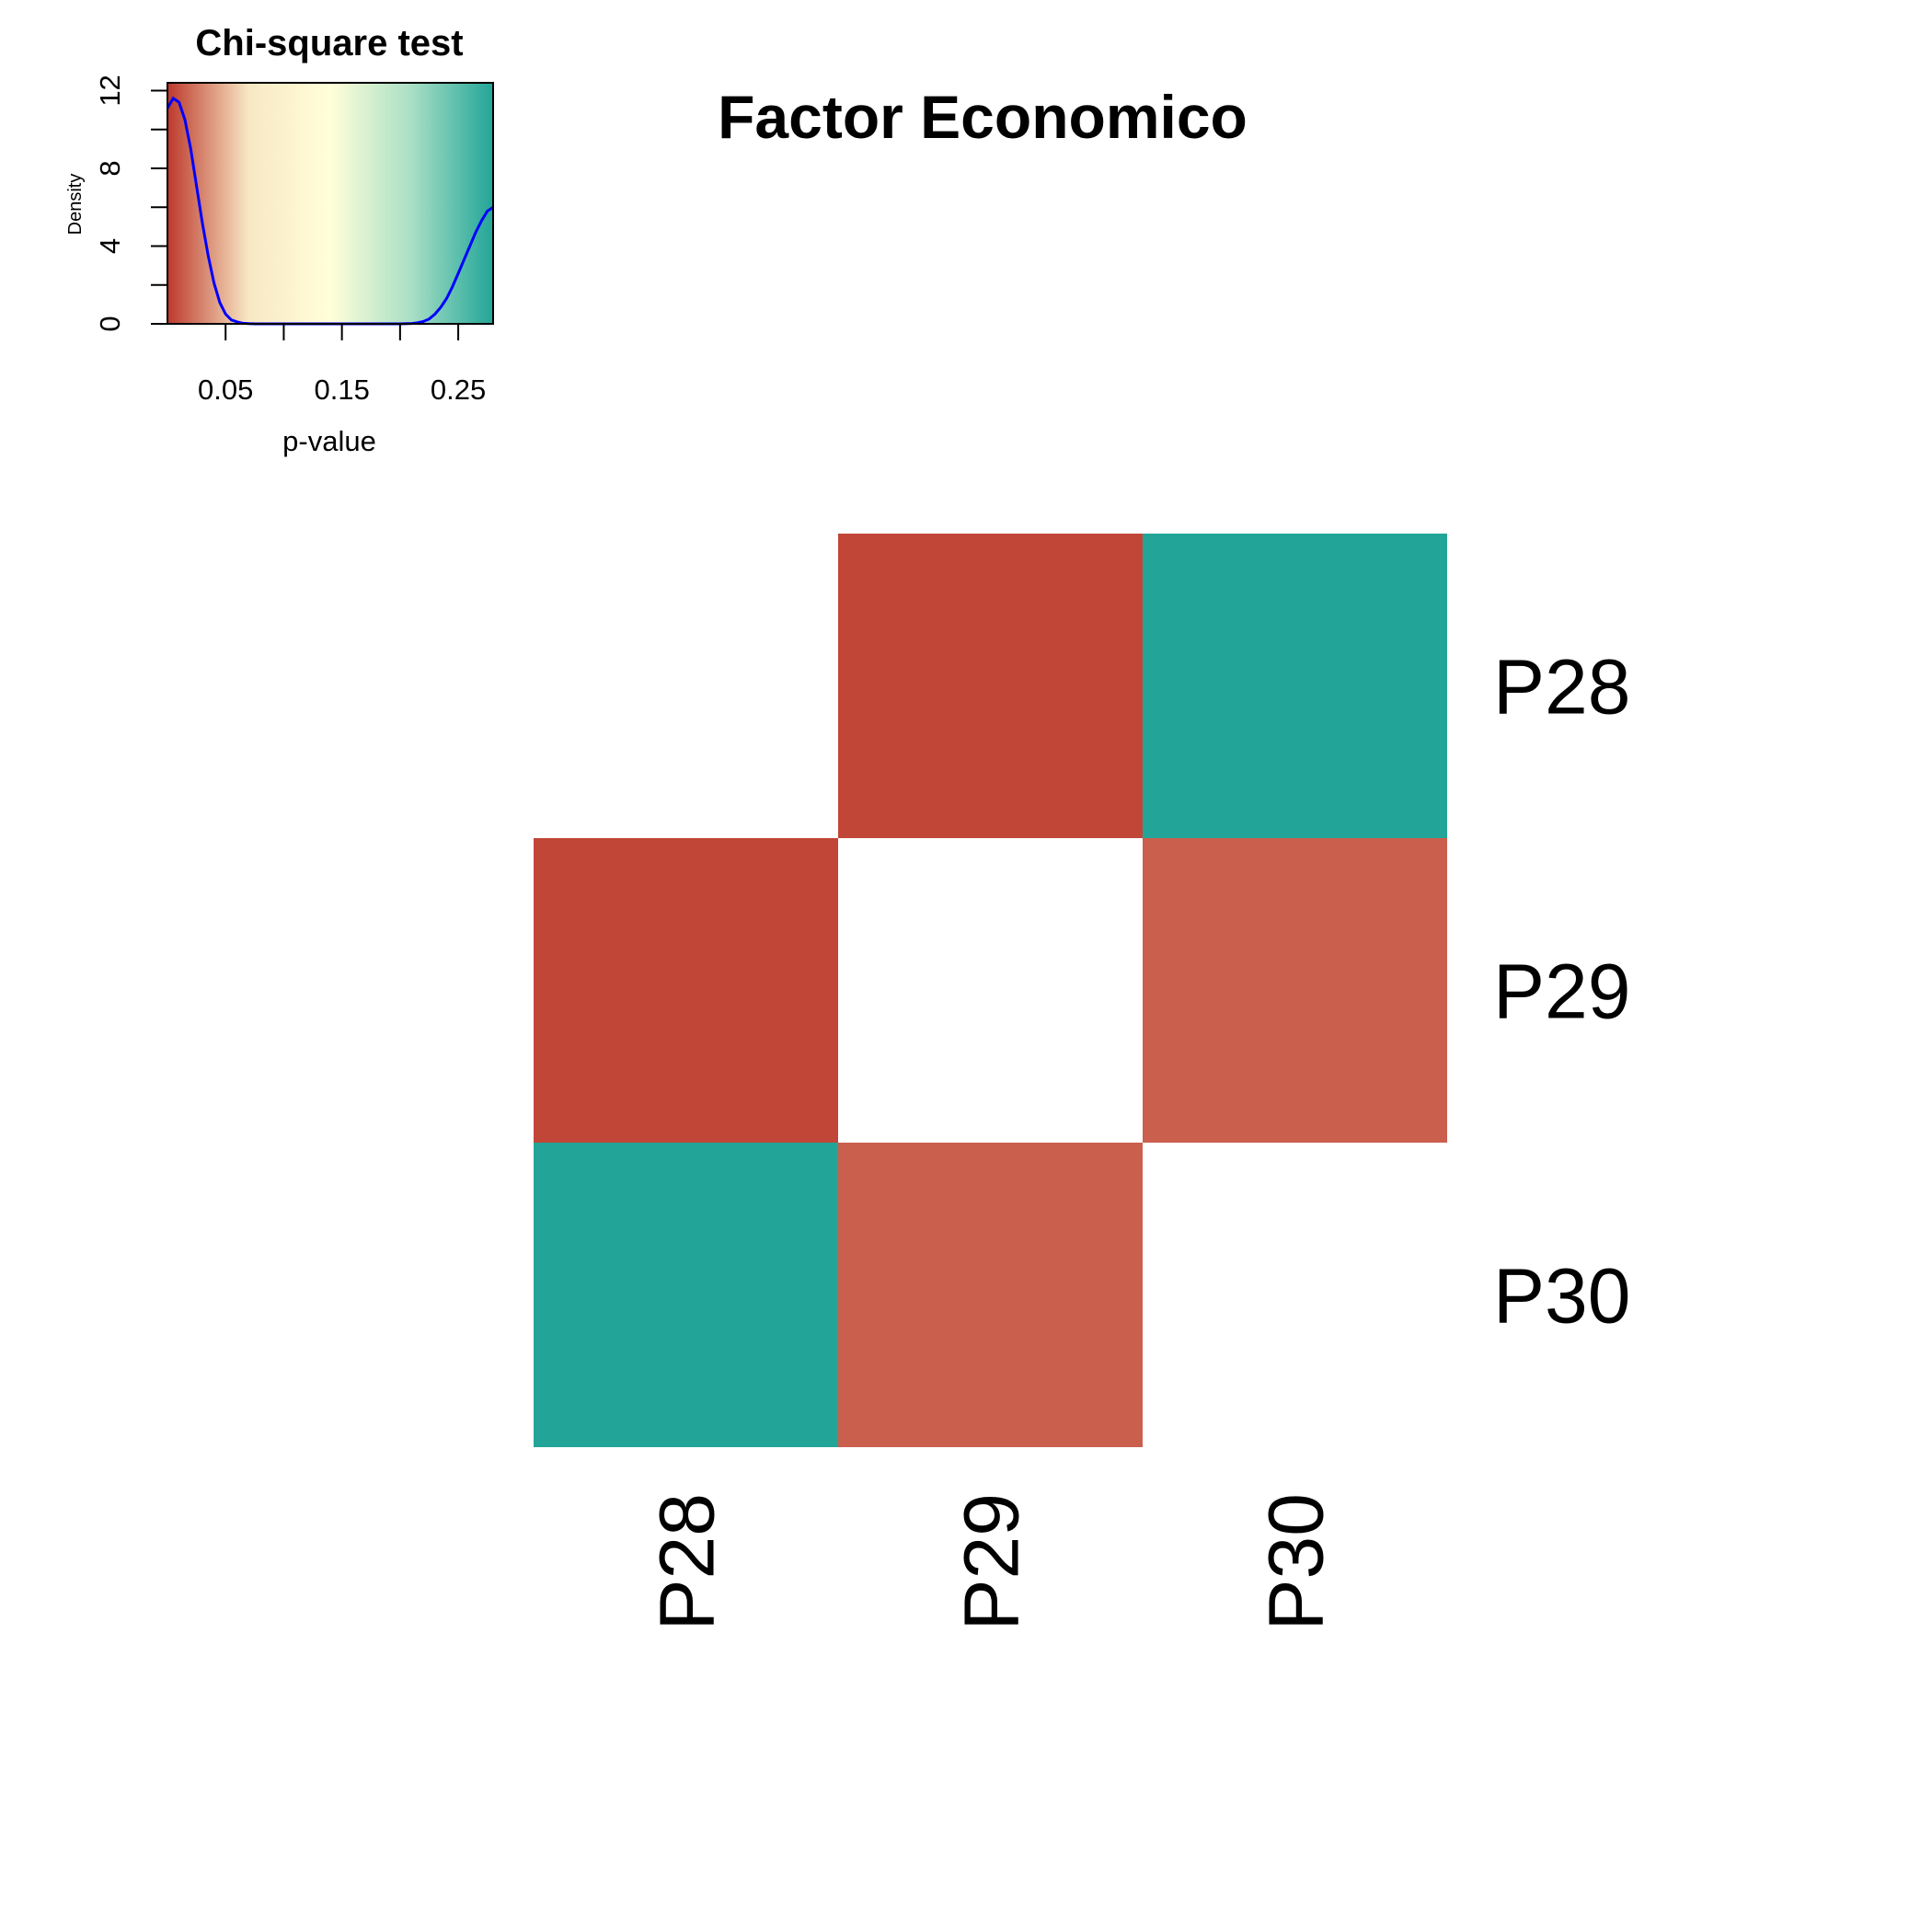 This screenshot has width=1932, height=1932. I want to click on row-label-P28: P28, so click(1561, 687).